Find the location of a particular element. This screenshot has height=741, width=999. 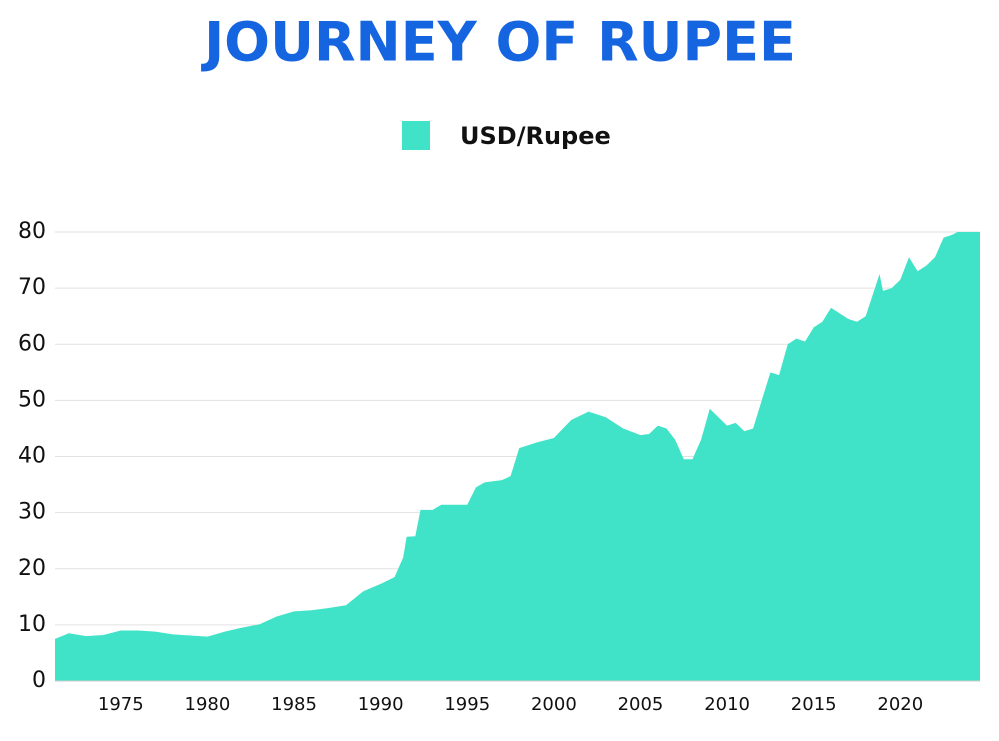

legend-swatch is located at coordinates (416, 135).